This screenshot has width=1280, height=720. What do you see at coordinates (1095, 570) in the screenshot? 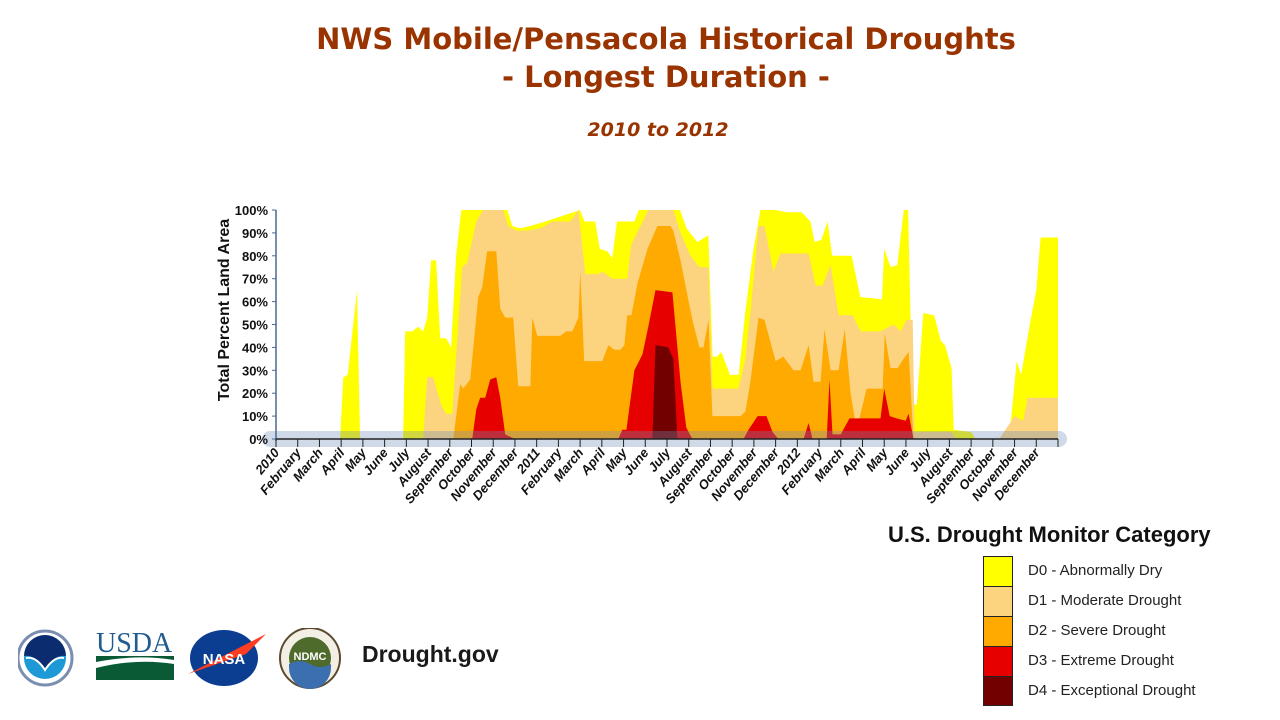
I see `legend-label-d0: D0 - Abnormally Dry` at bounding box center [1095, 570].